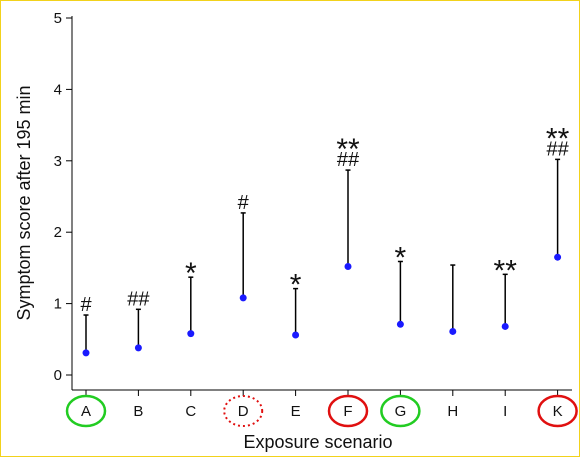  Describe the element at coordinates (505, 411) in the screenshot. I see `x-tick-label: I` at that location.